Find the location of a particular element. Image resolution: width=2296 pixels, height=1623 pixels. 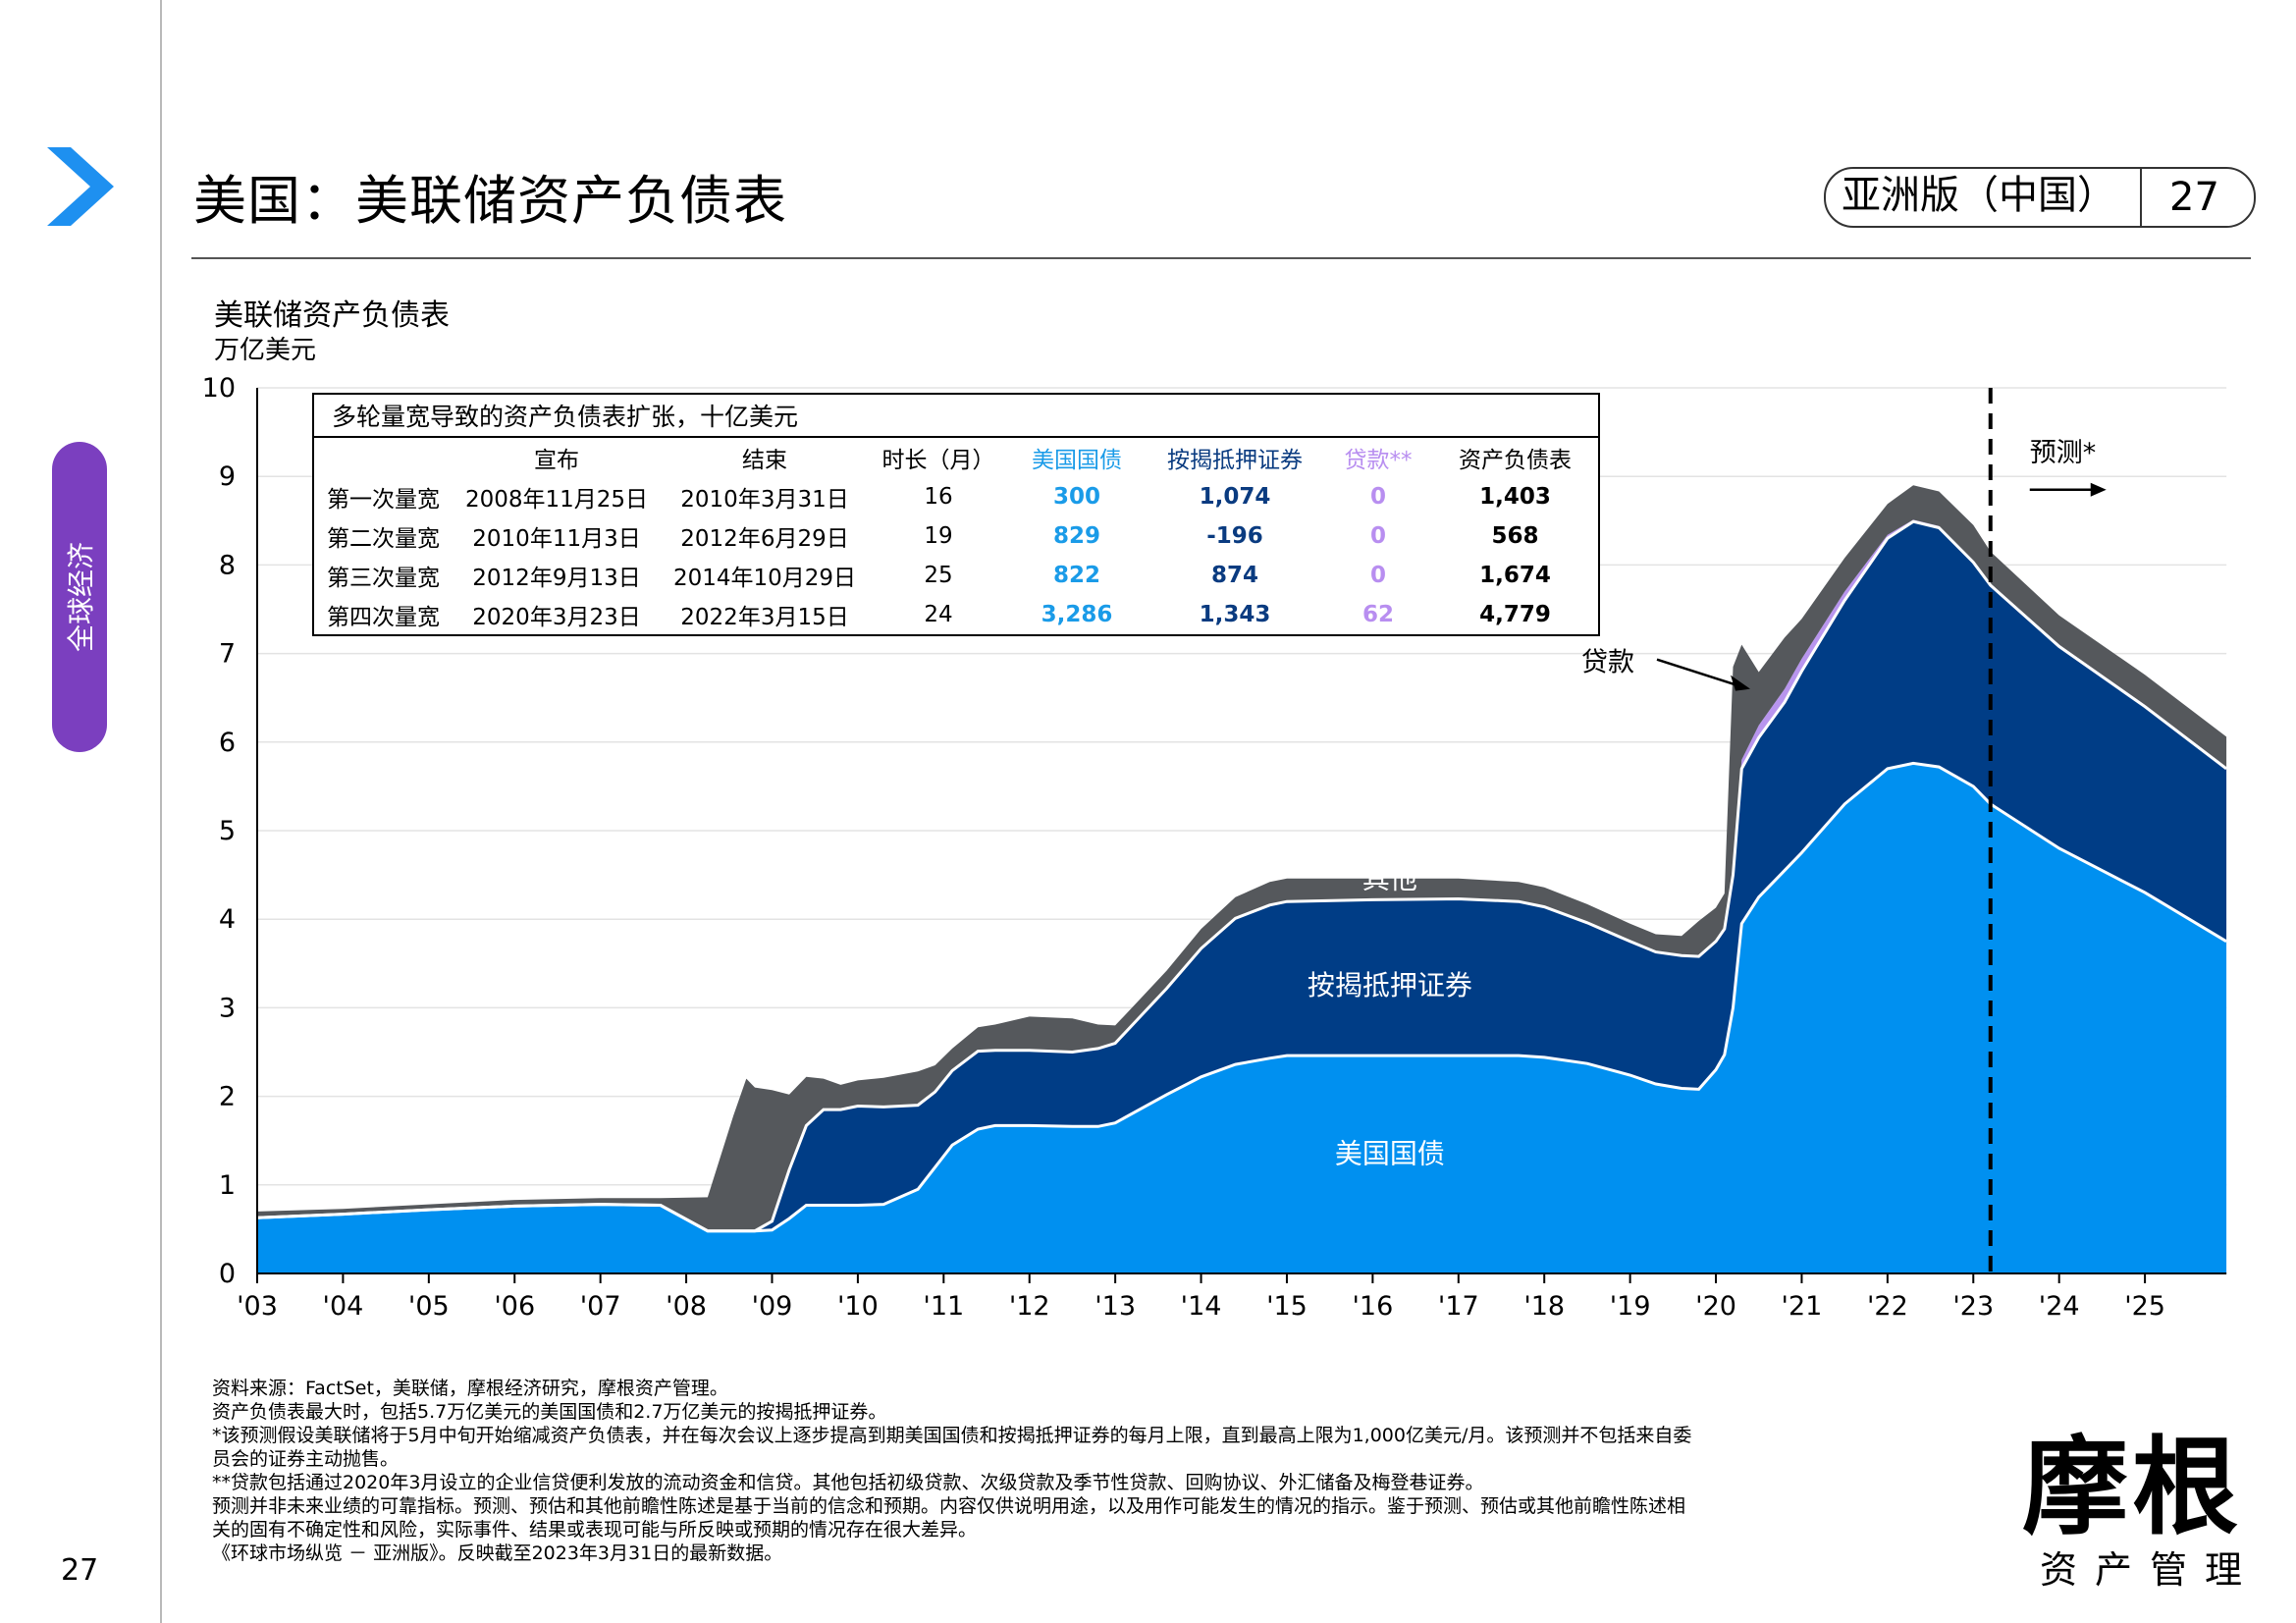

y-tick-label: 6 is located at coordinates (227, 743).